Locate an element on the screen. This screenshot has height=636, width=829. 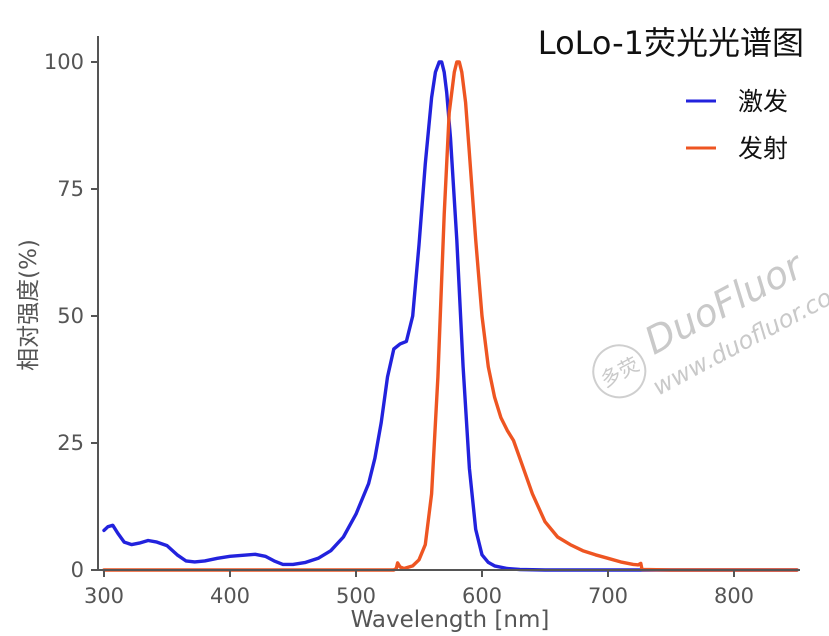
x-axis-title: Wavelength [nm] is located at coordinates (450, 620).